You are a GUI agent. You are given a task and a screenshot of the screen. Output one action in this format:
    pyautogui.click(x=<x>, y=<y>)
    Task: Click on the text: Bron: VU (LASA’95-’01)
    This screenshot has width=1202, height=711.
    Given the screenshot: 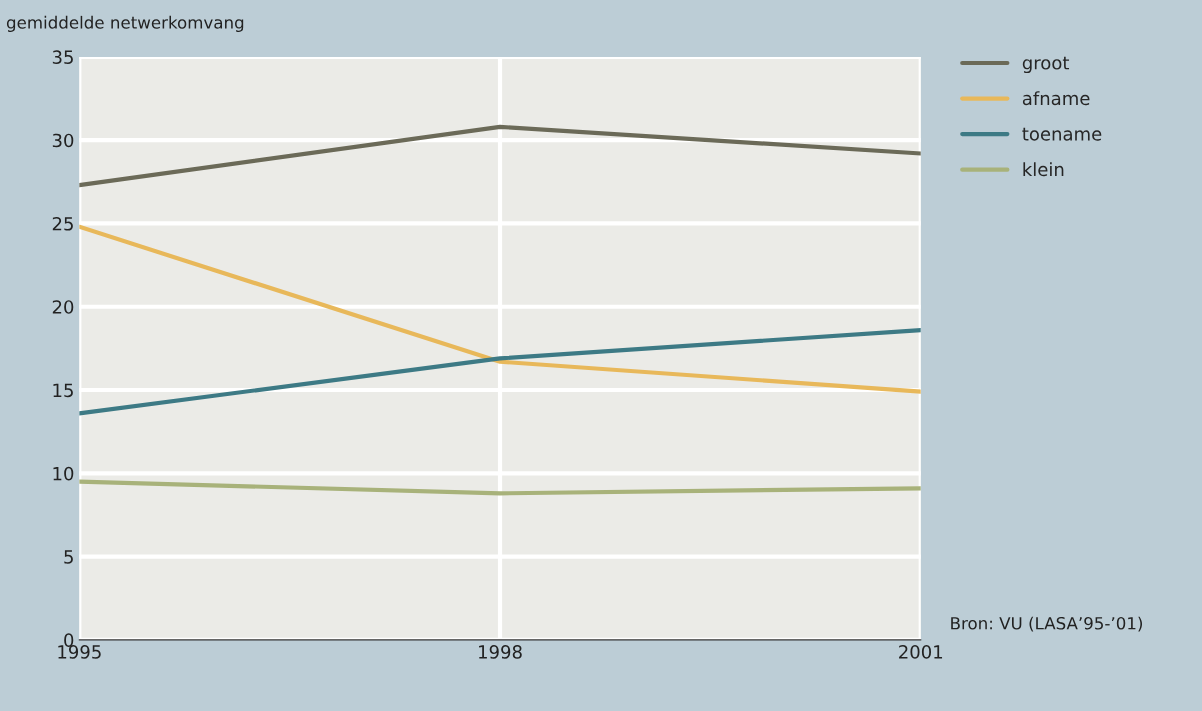 What is the action you would take?
    pyautogui.click(x=1047, y=624)
    